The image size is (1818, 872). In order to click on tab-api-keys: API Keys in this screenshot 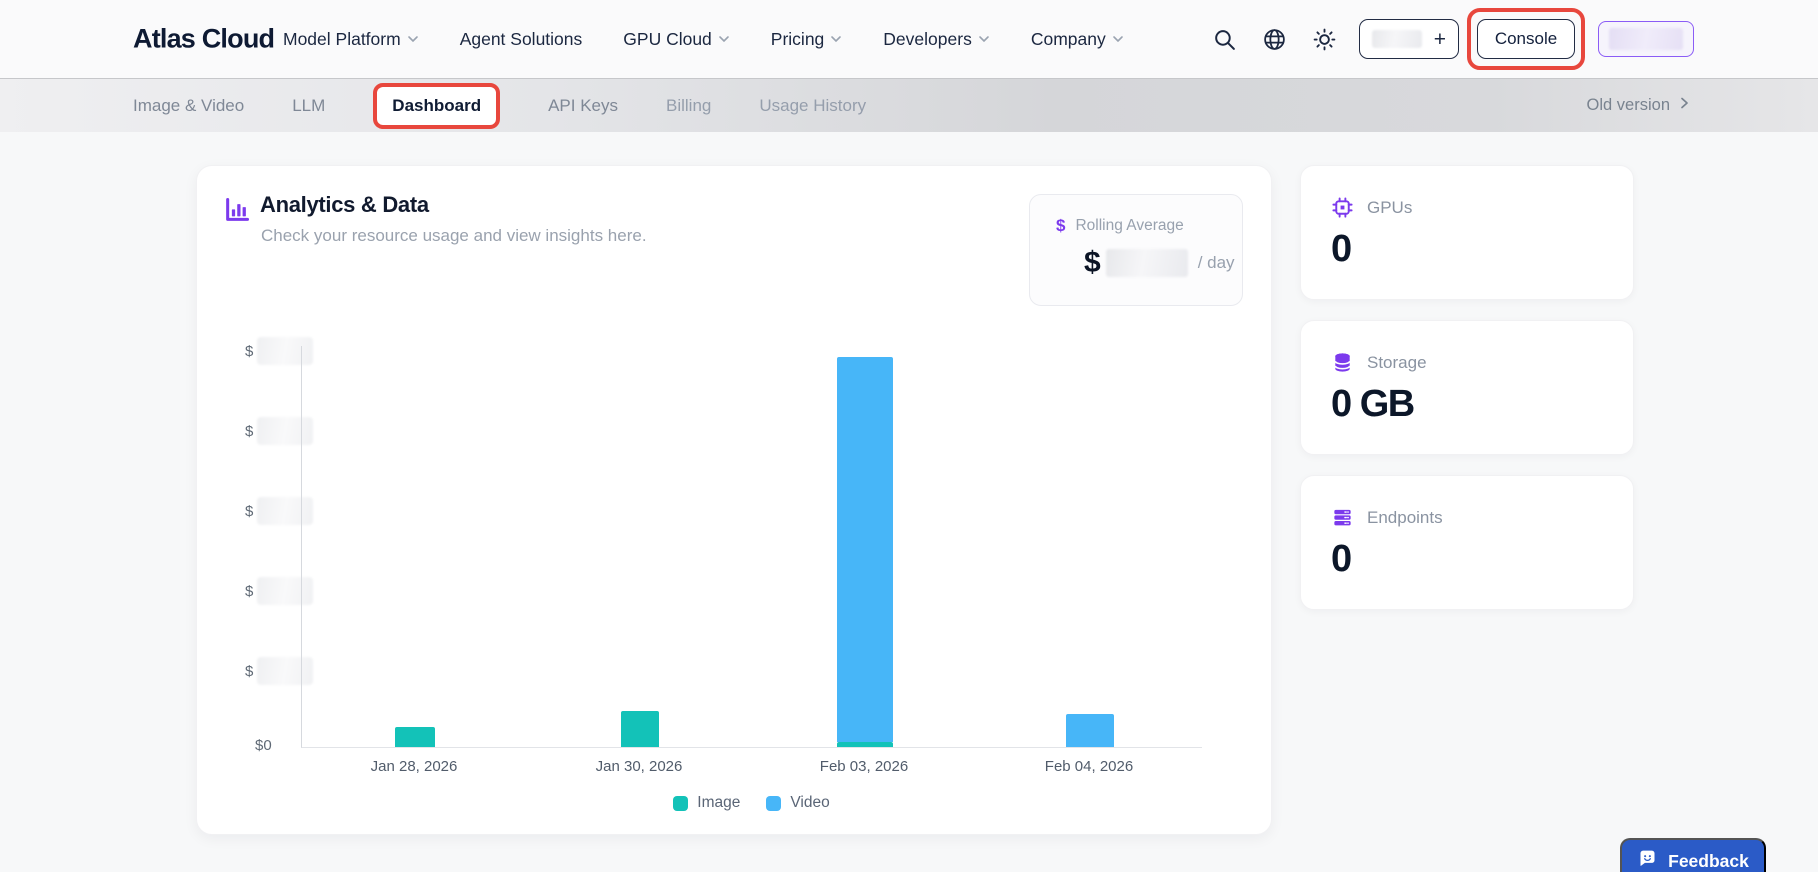, I will do `click(583, 105)`.